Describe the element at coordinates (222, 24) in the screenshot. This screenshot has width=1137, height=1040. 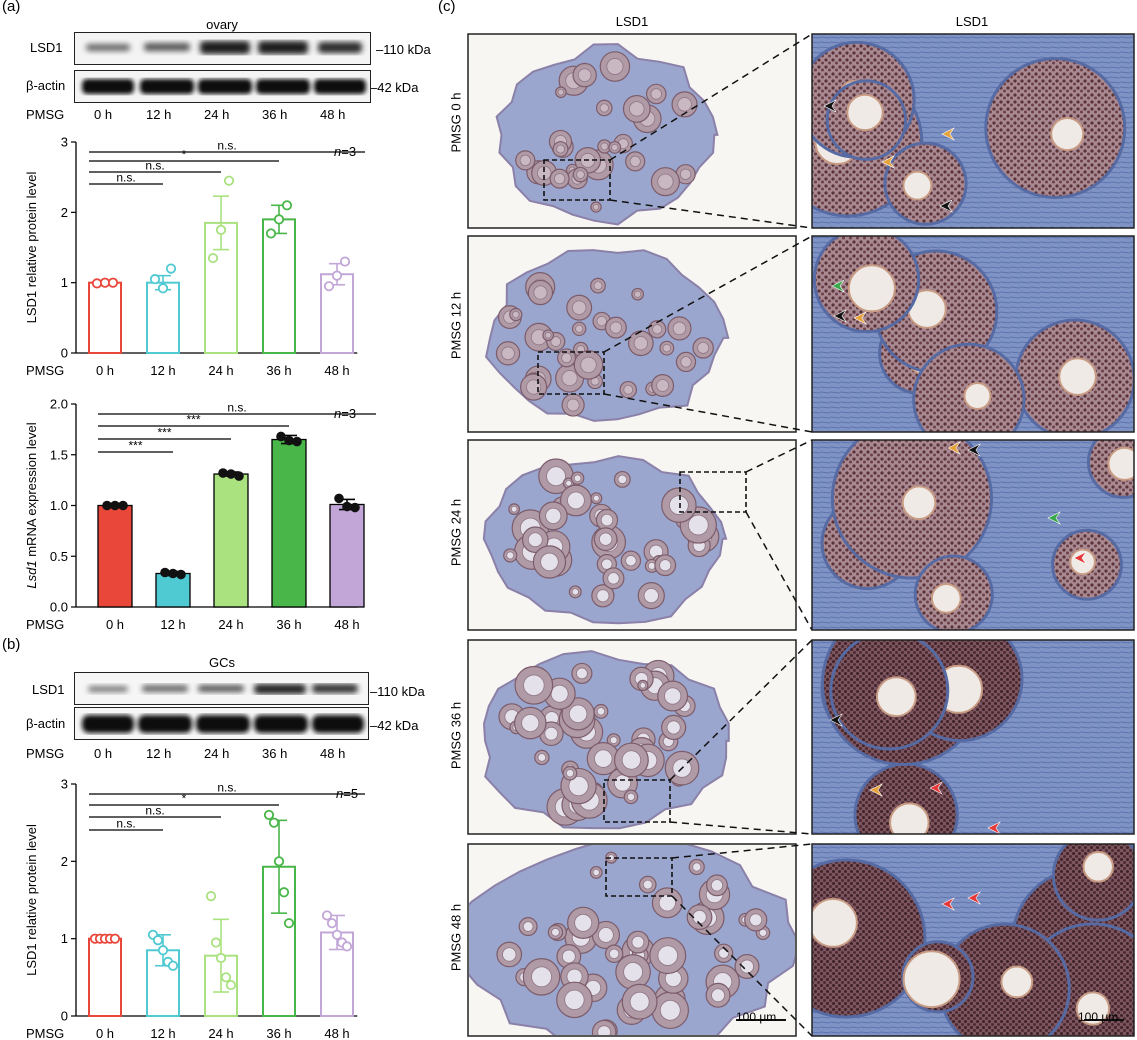
I see `blot-a-title: ovary` at that location.